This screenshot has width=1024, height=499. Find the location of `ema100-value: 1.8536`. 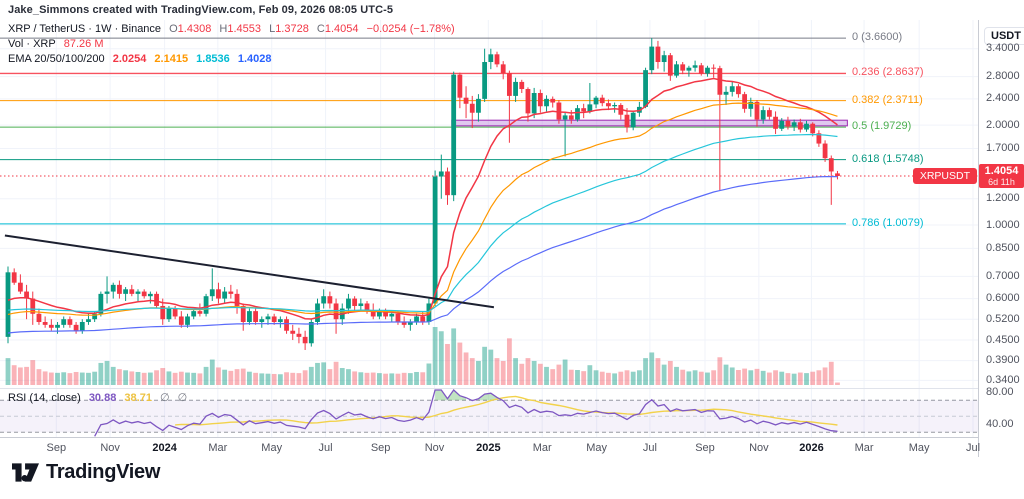

ema100-value: 1.8536 is located at coordinates (213, 59).